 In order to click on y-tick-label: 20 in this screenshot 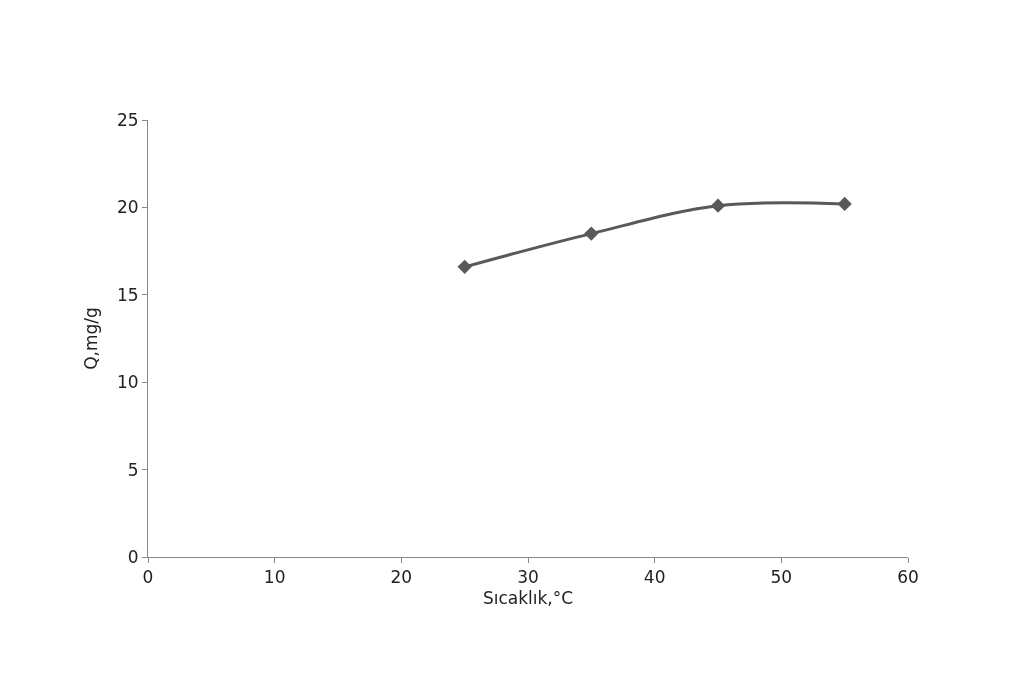, I will do `click(127, 207)`.